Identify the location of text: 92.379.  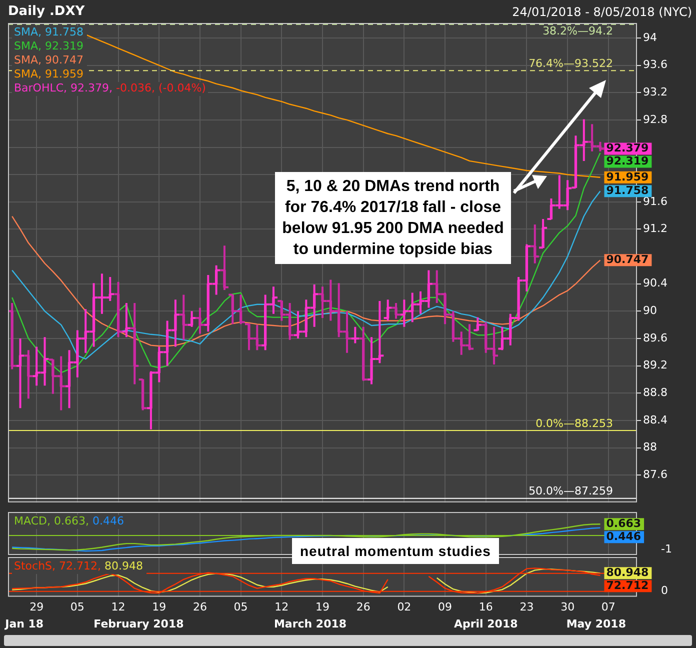
(627, 148).